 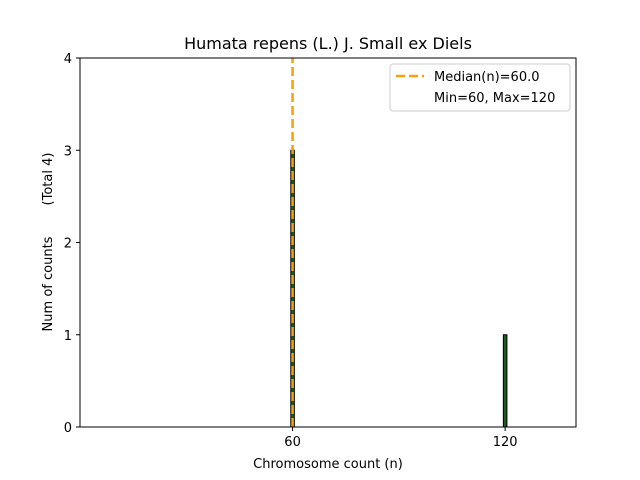 What do you see at coordinates (505, 442) in the screenshot?
I see `x-tick-label: 120` at bounding box center [505, 442].